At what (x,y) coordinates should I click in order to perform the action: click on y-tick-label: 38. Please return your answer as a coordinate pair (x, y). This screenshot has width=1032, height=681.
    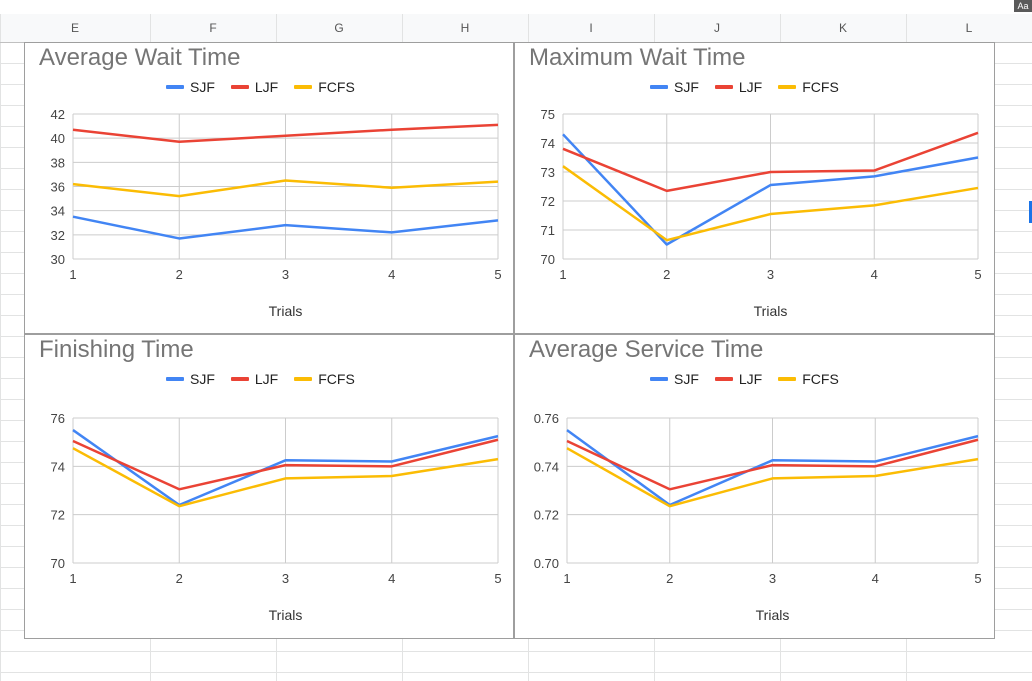
    Looking at the image, I should click on (58, 162).